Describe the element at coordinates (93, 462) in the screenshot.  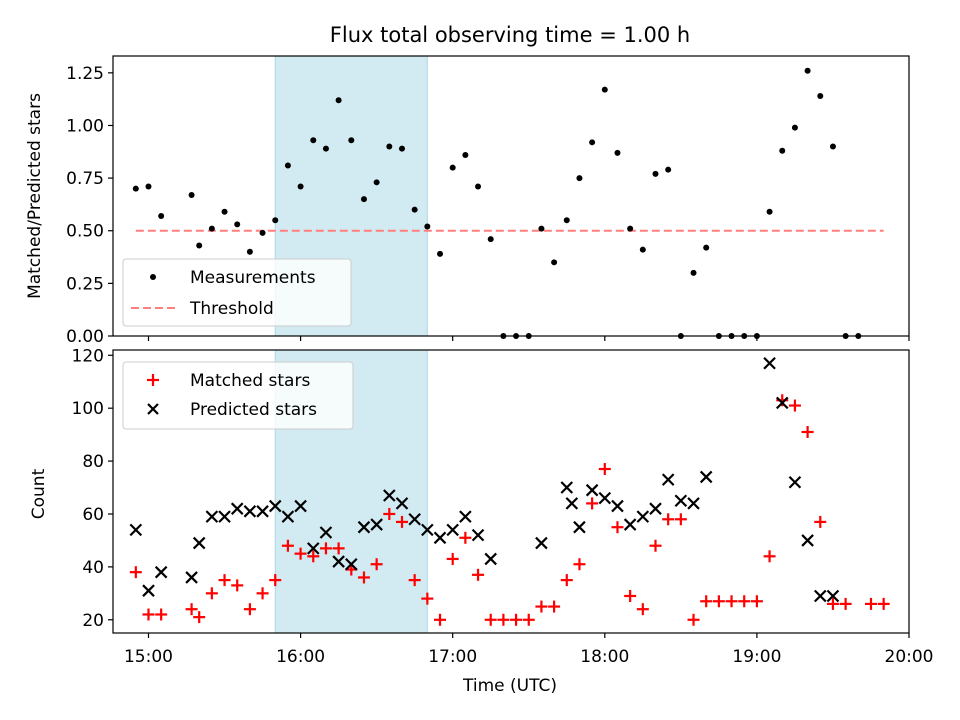
I see `bottom-y-tick-label: 80` at that location.